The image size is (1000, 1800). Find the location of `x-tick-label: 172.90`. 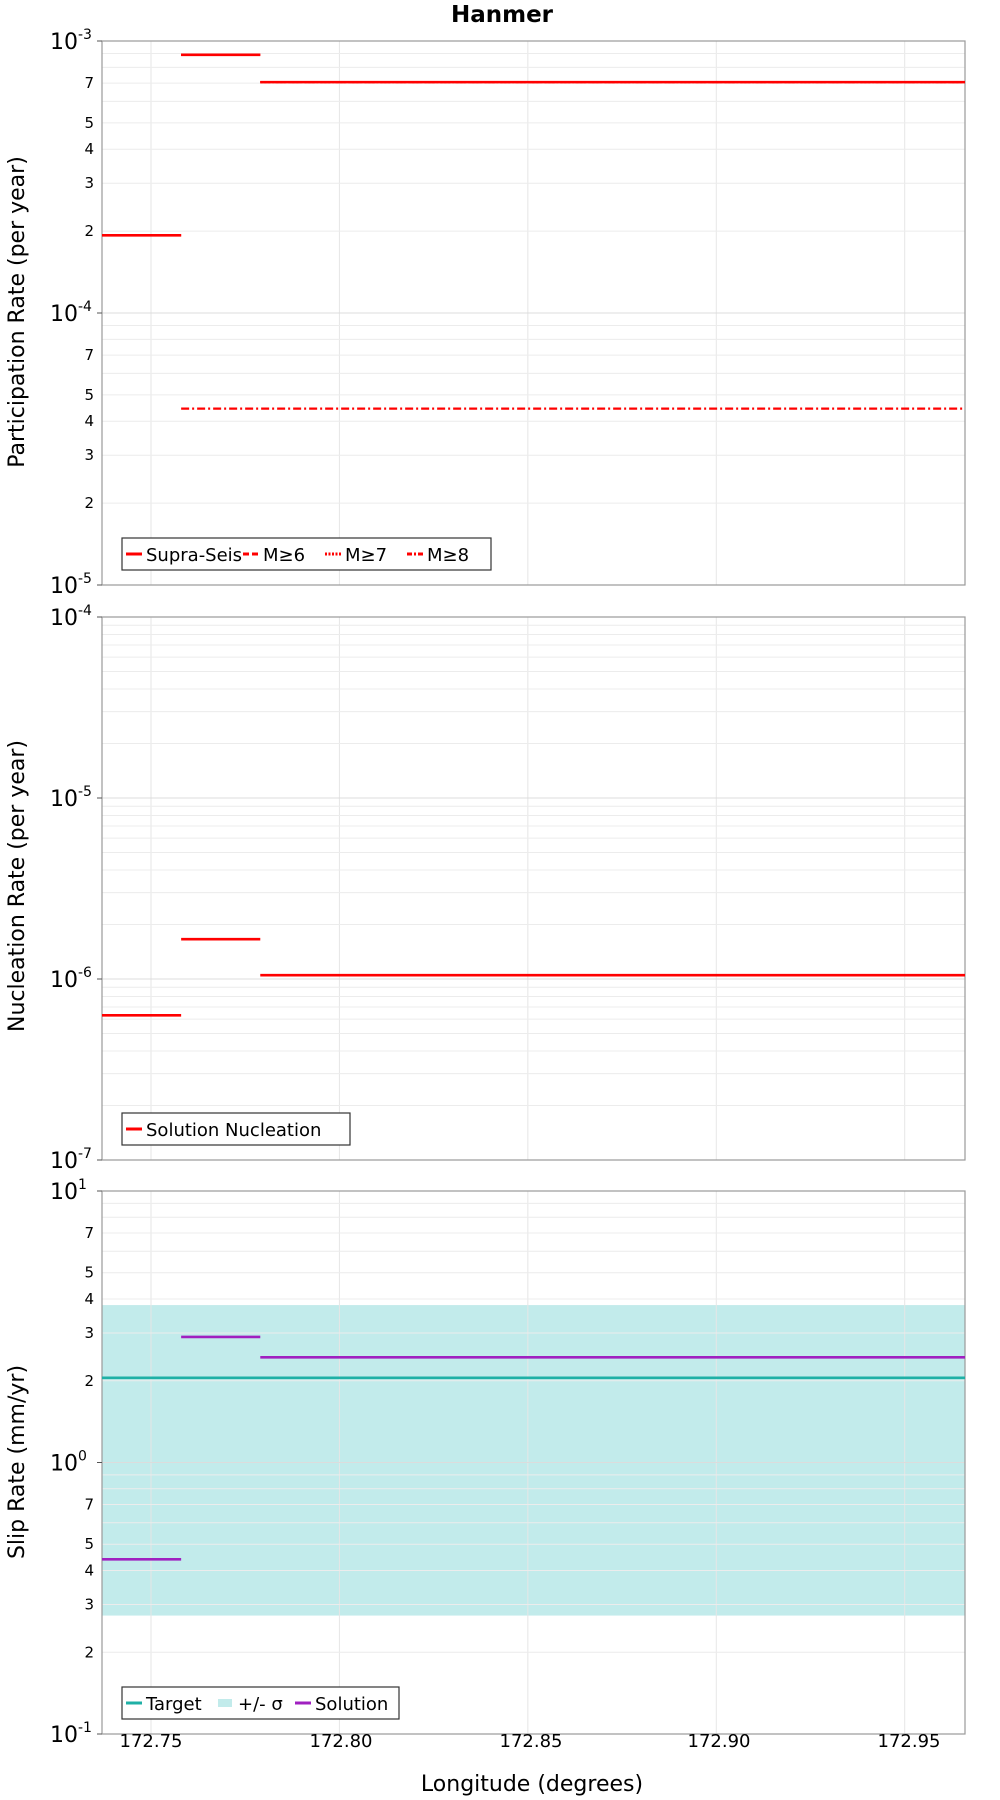

x-tick-label: 172.90 is located at coordinates (719, 1741).